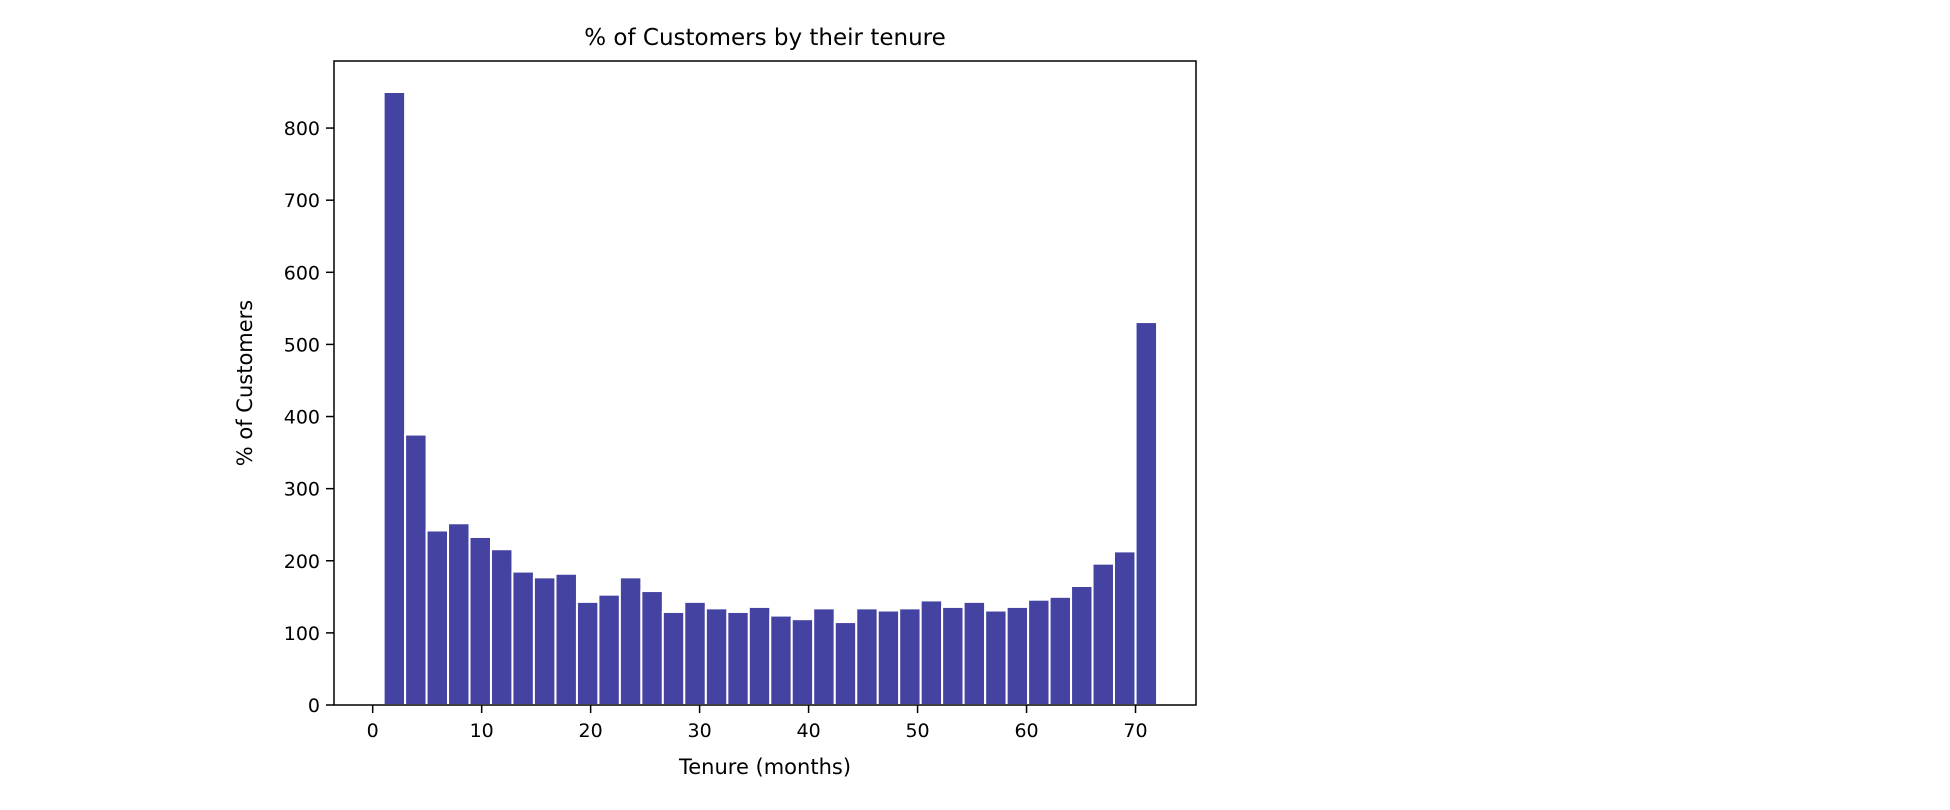 The width and height of the screenshot is (1950, 810). Describe the element at coordinates (482, 731) in the screenshot. I see `x-tick-label: 10` at that location.